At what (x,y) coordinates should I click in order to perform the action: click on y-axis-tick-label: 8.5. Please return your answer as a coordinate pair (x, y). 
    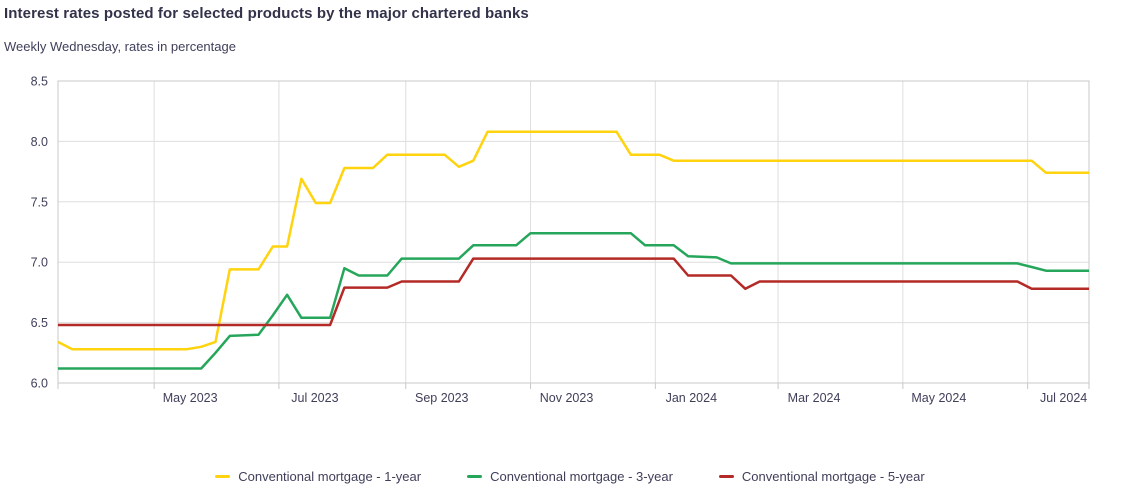
    Looking at the image, I should click on (39, 82).